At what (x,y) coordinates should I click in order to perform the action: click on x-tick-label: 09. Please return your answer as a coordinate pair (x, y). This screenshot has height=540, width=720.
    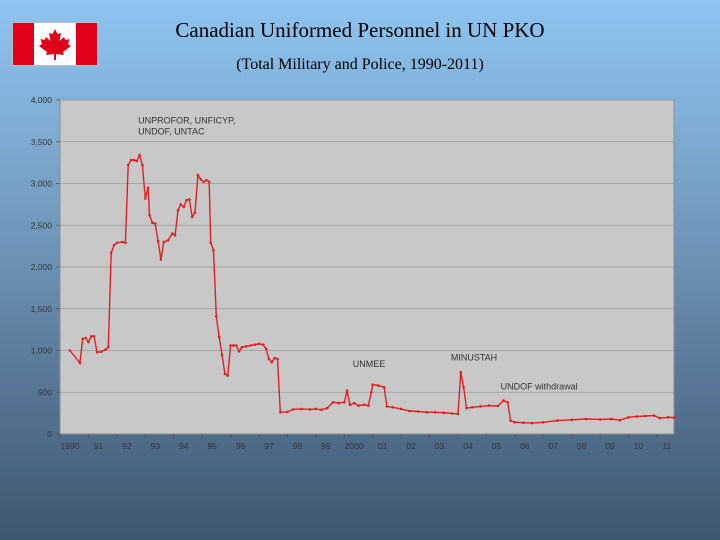
    Looking at the image, I should click on (610, 446).